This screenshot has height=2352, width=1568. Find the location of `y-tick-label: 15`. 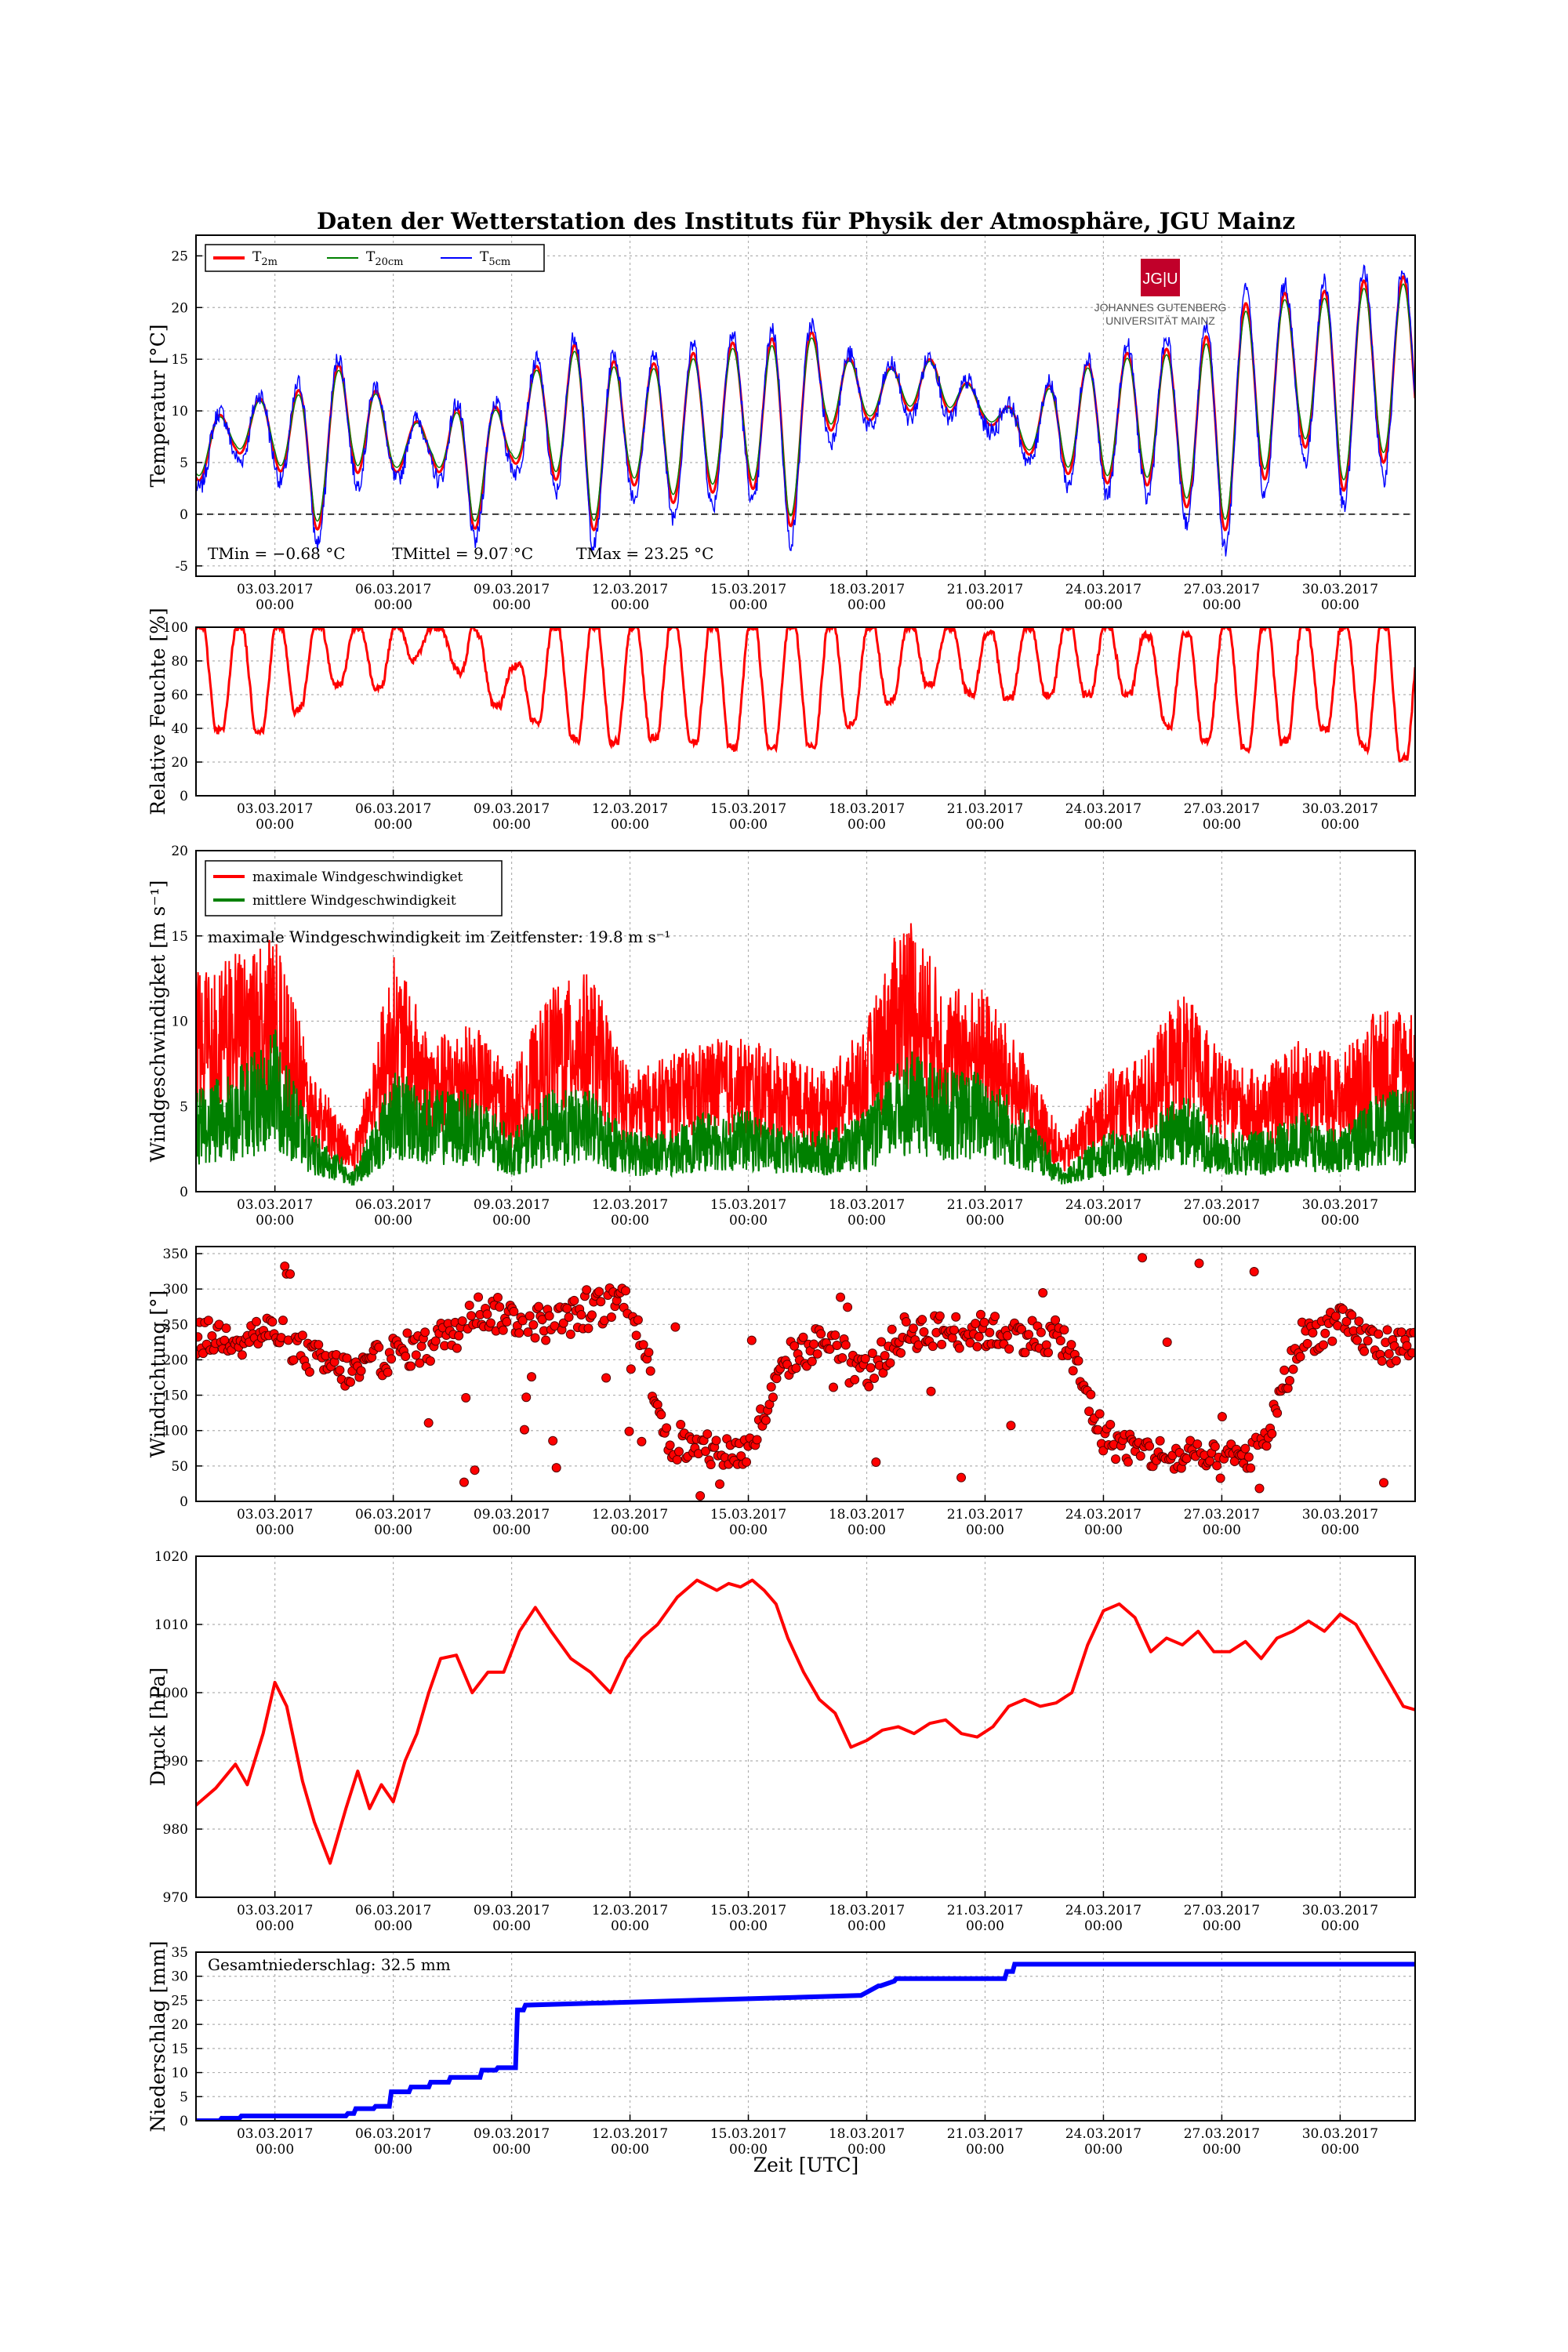

y-tick-label: 15 is located at coordinates (179, 2049).